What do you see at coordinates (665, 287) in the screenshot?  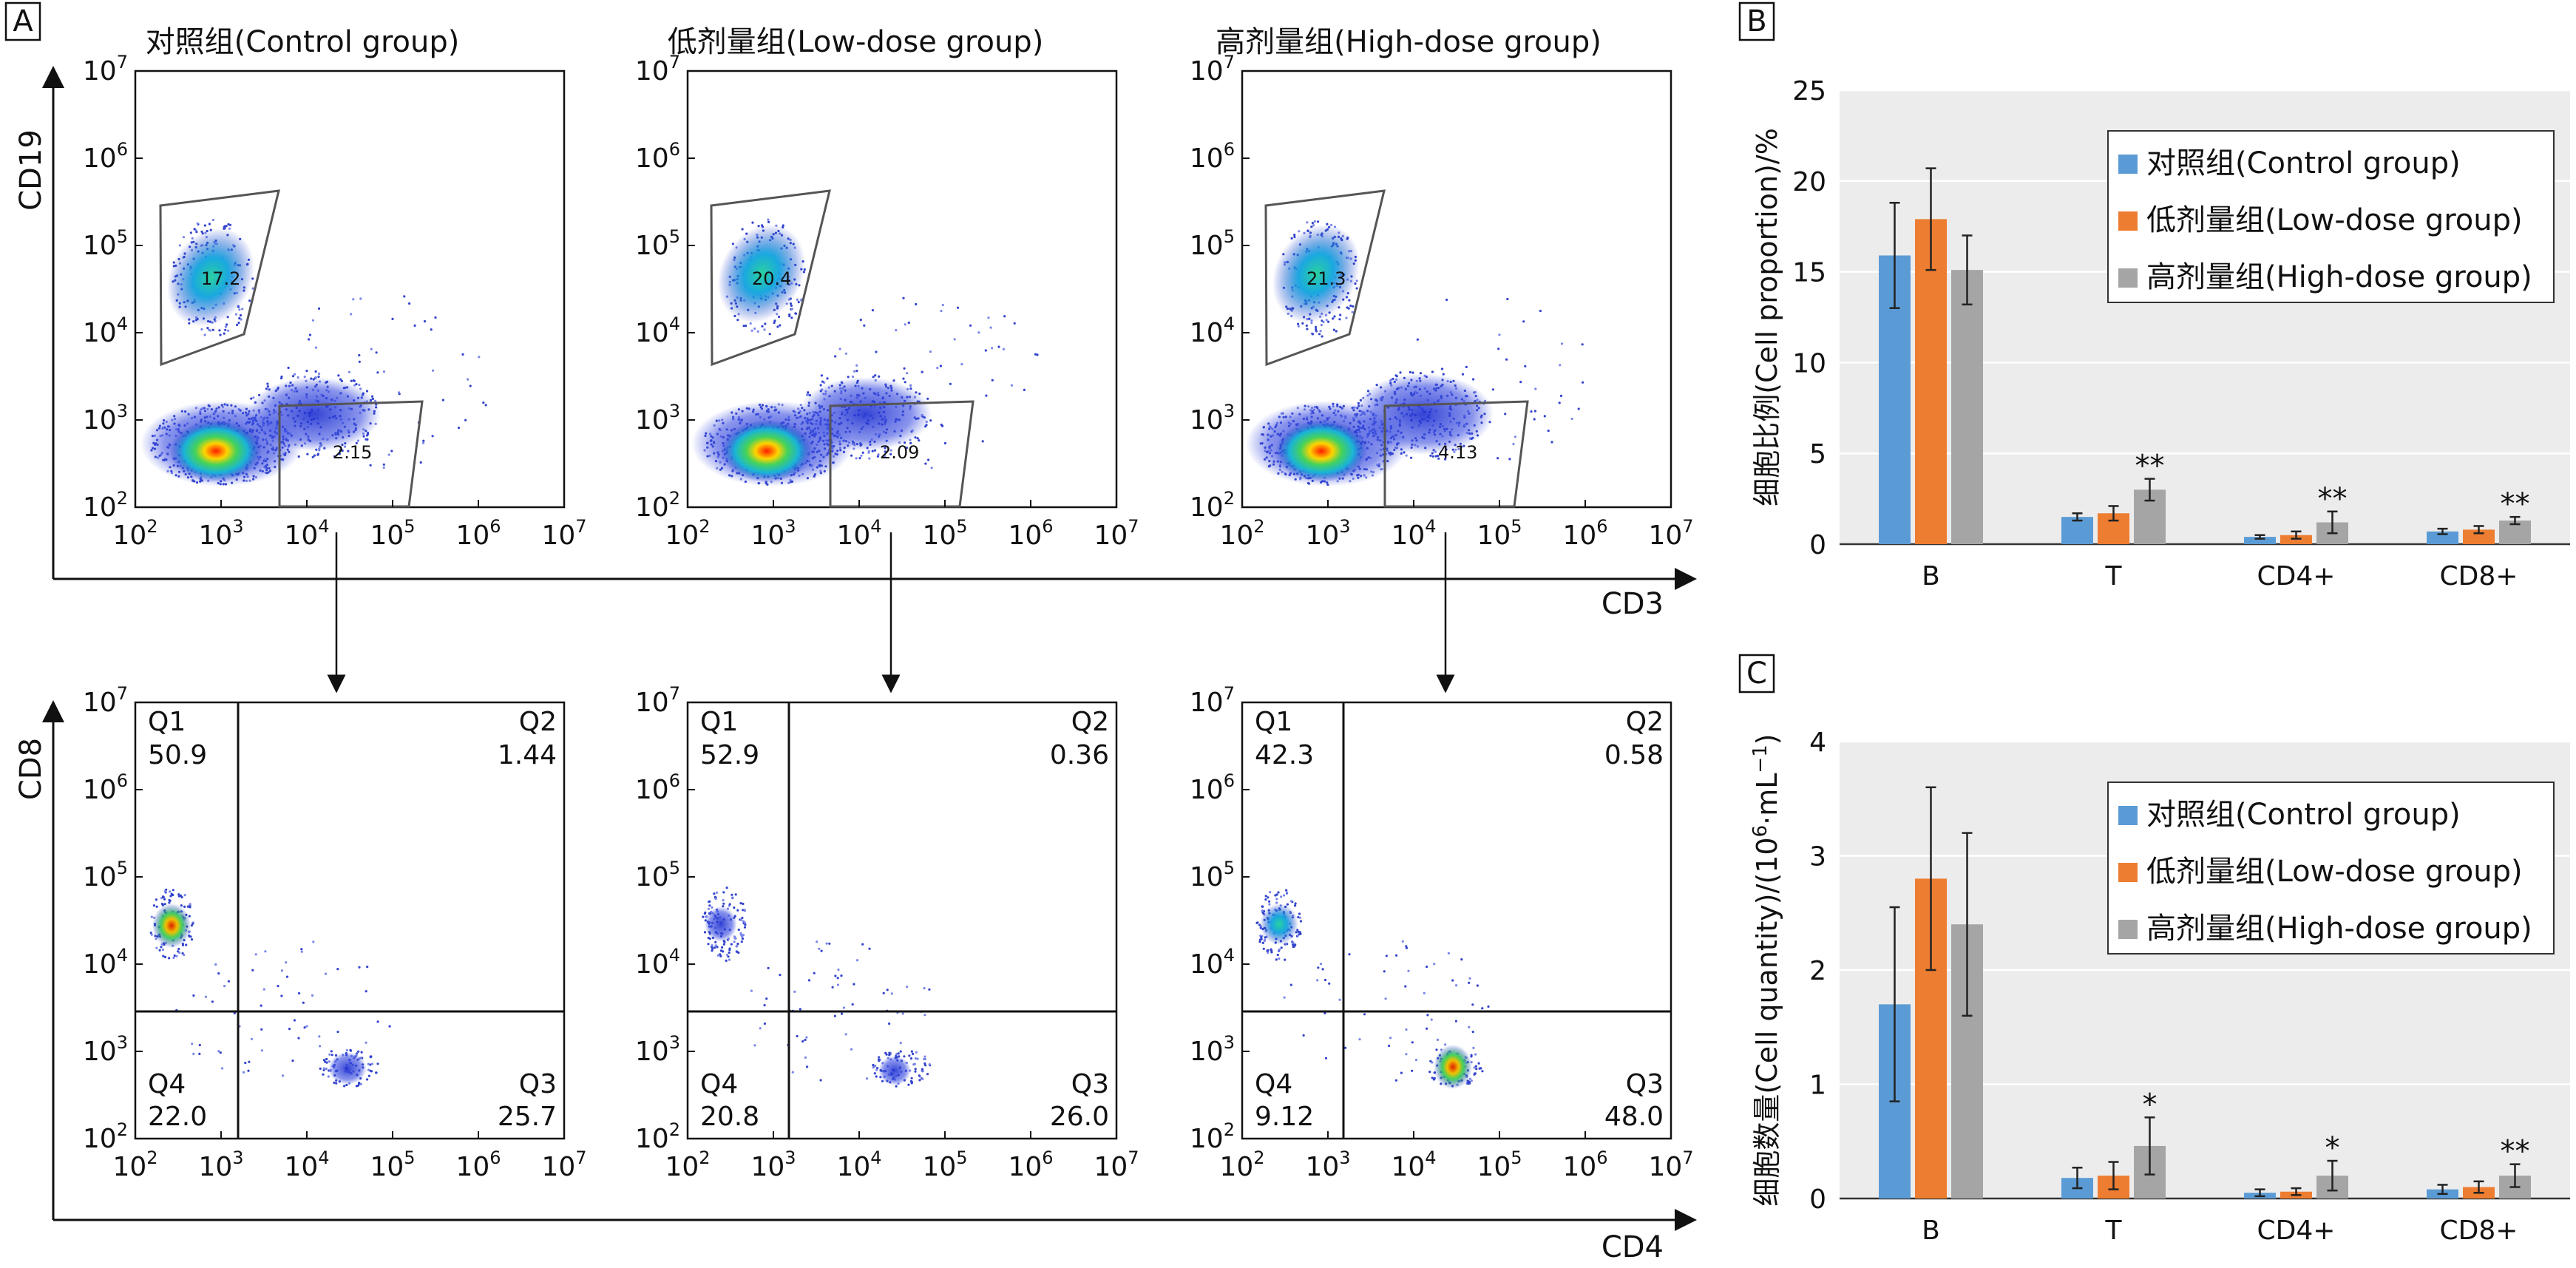 I see `y-tick-labels: 10² 10³ 10⁴ 10⁵ 10⁶ 10⁷` at bounding box center [665, 287].